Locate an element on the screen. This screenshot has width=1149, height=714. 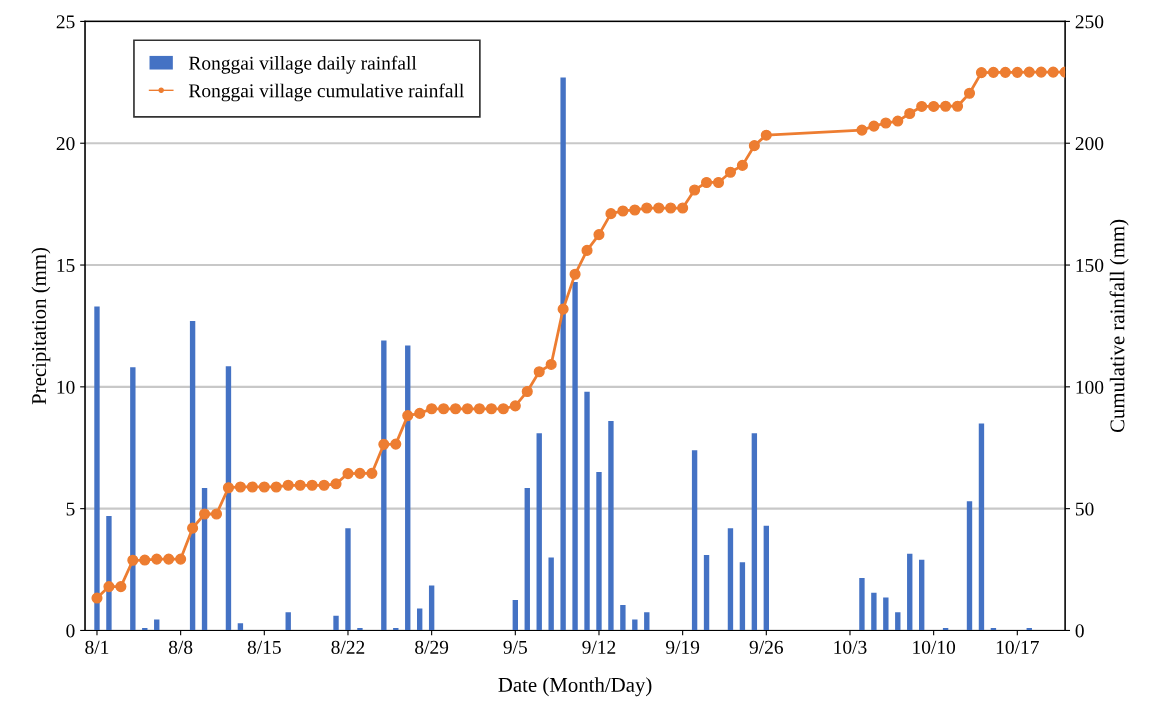
y-tick-label: 15 is located at coordinates (66, 265).